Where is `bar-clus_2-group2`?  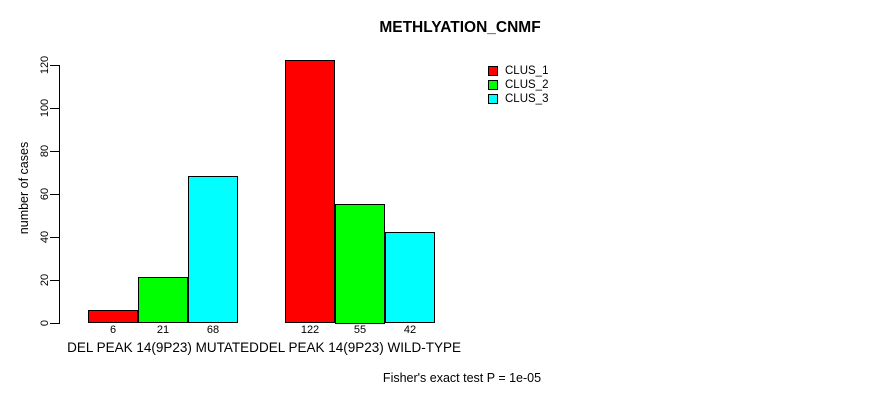
bar-clus_2-group2 is located at coordinates (360, 264).